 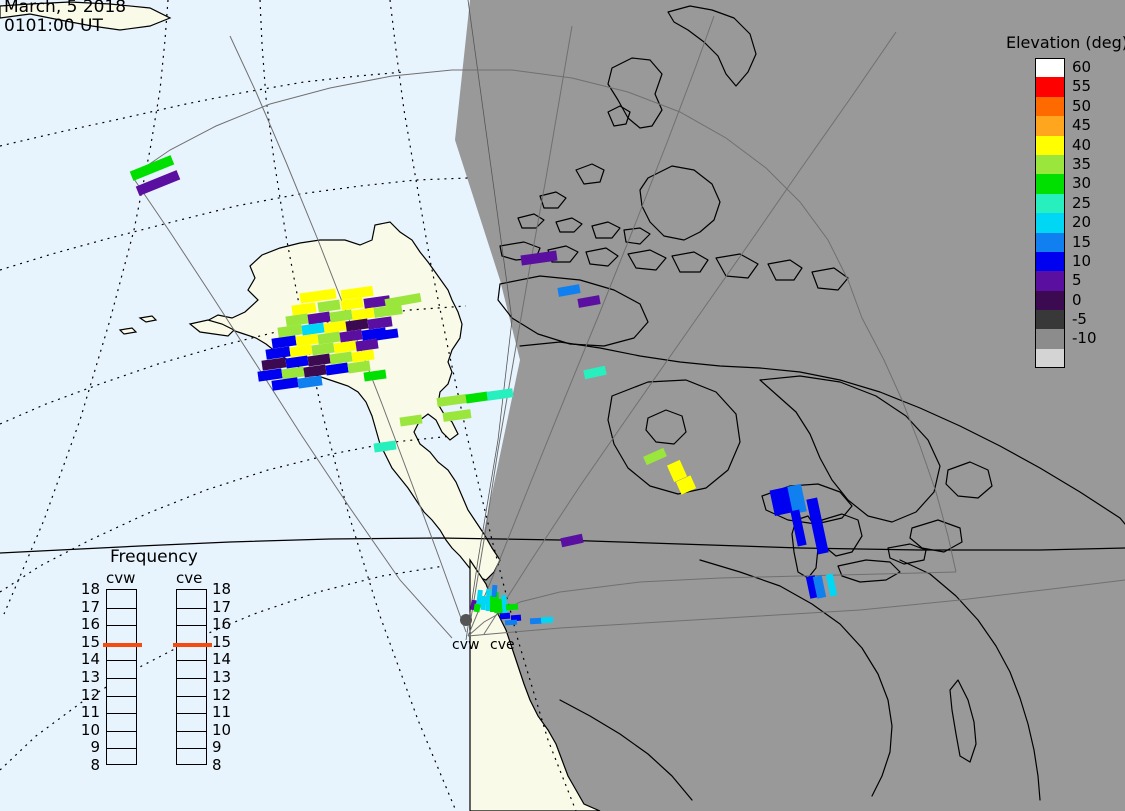 I want to click on island-cluster-c, so click(x=553, y=200).